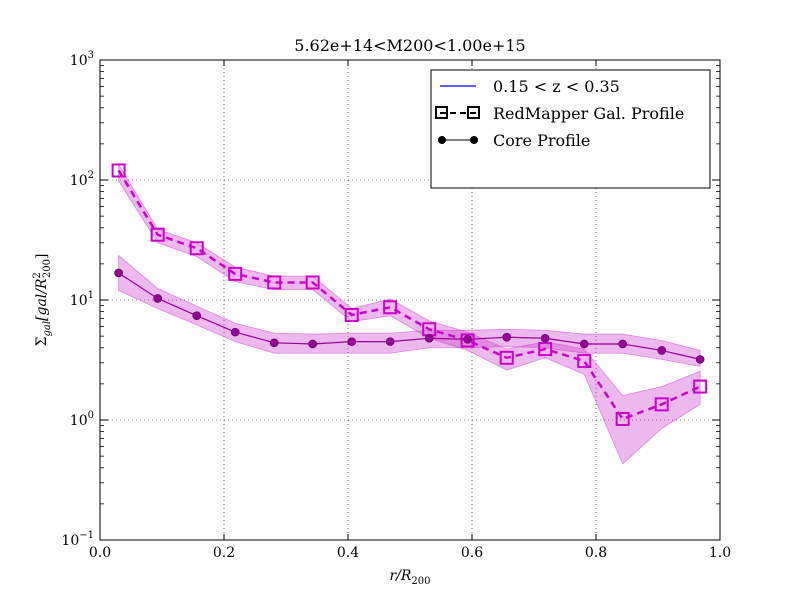  What do you see at coordinates (474, 140) in the screenshot?
I see `legend-marker-core-right` at bounding box center [474, 140].